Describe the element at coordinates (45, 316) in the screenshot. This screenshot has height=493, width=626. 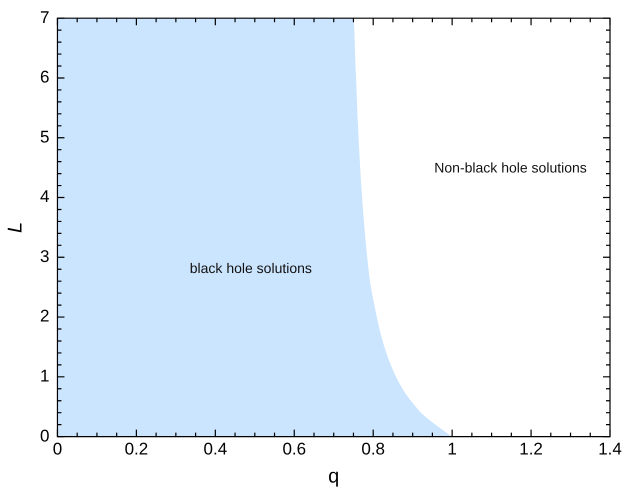
I see `y-tick-label: 2` at that location.